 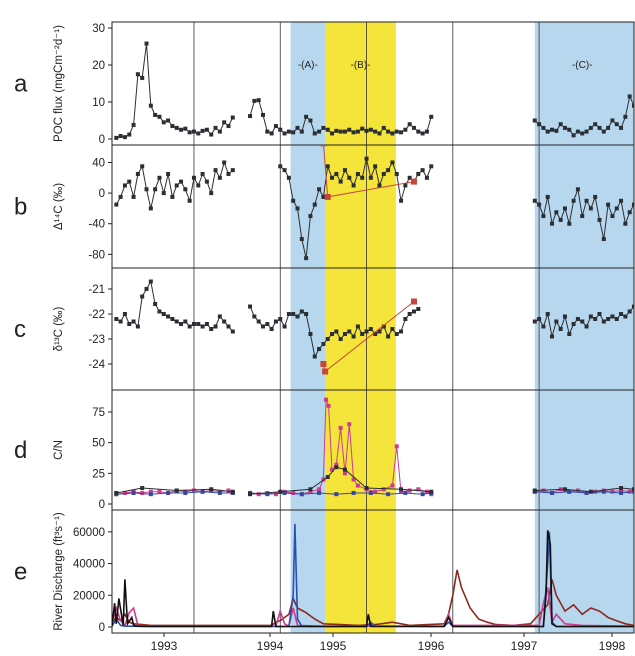 What do you see at coordinates (96, 225) in the screenshot?
I see `y-tick-label-b-1: -40` at bounding box center [96, 225].